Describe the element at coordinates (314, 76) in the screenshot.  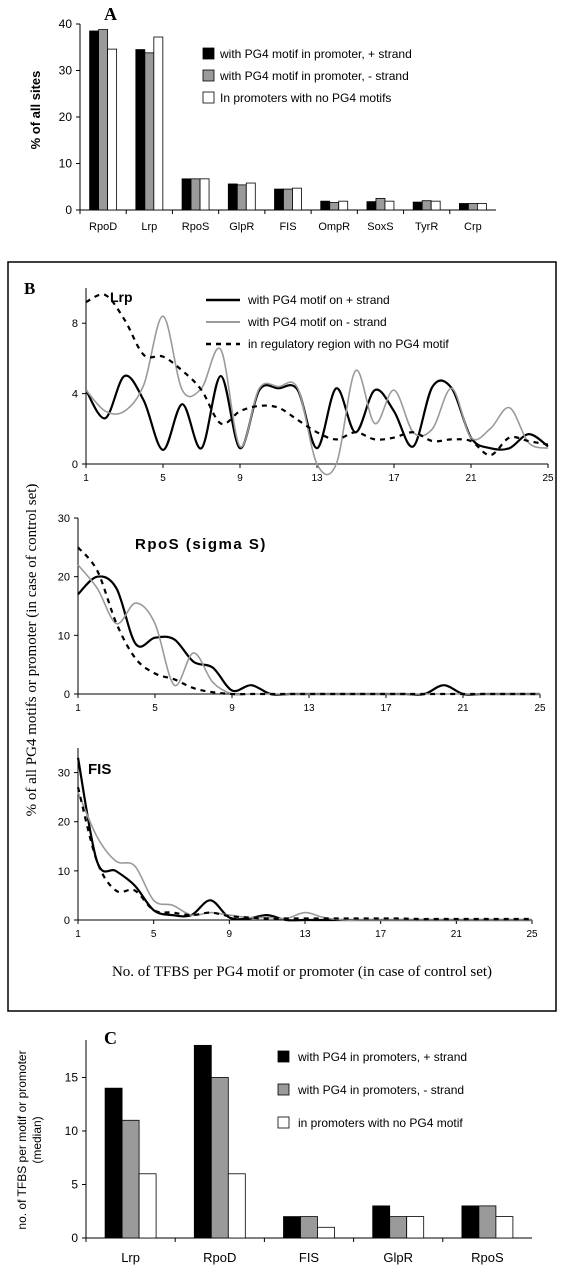
I see `panel-a-legend-label: with PG4 motif in promoter, - strand` at that location.